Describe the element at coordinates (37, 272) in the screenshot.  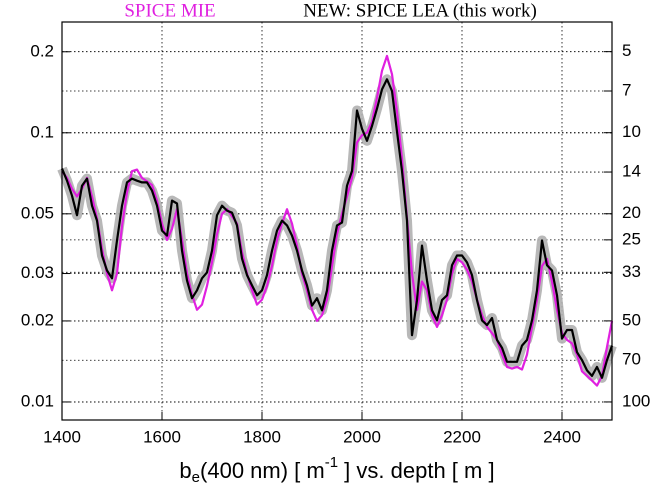
I see `y-tick-label: 0.03` at that location.